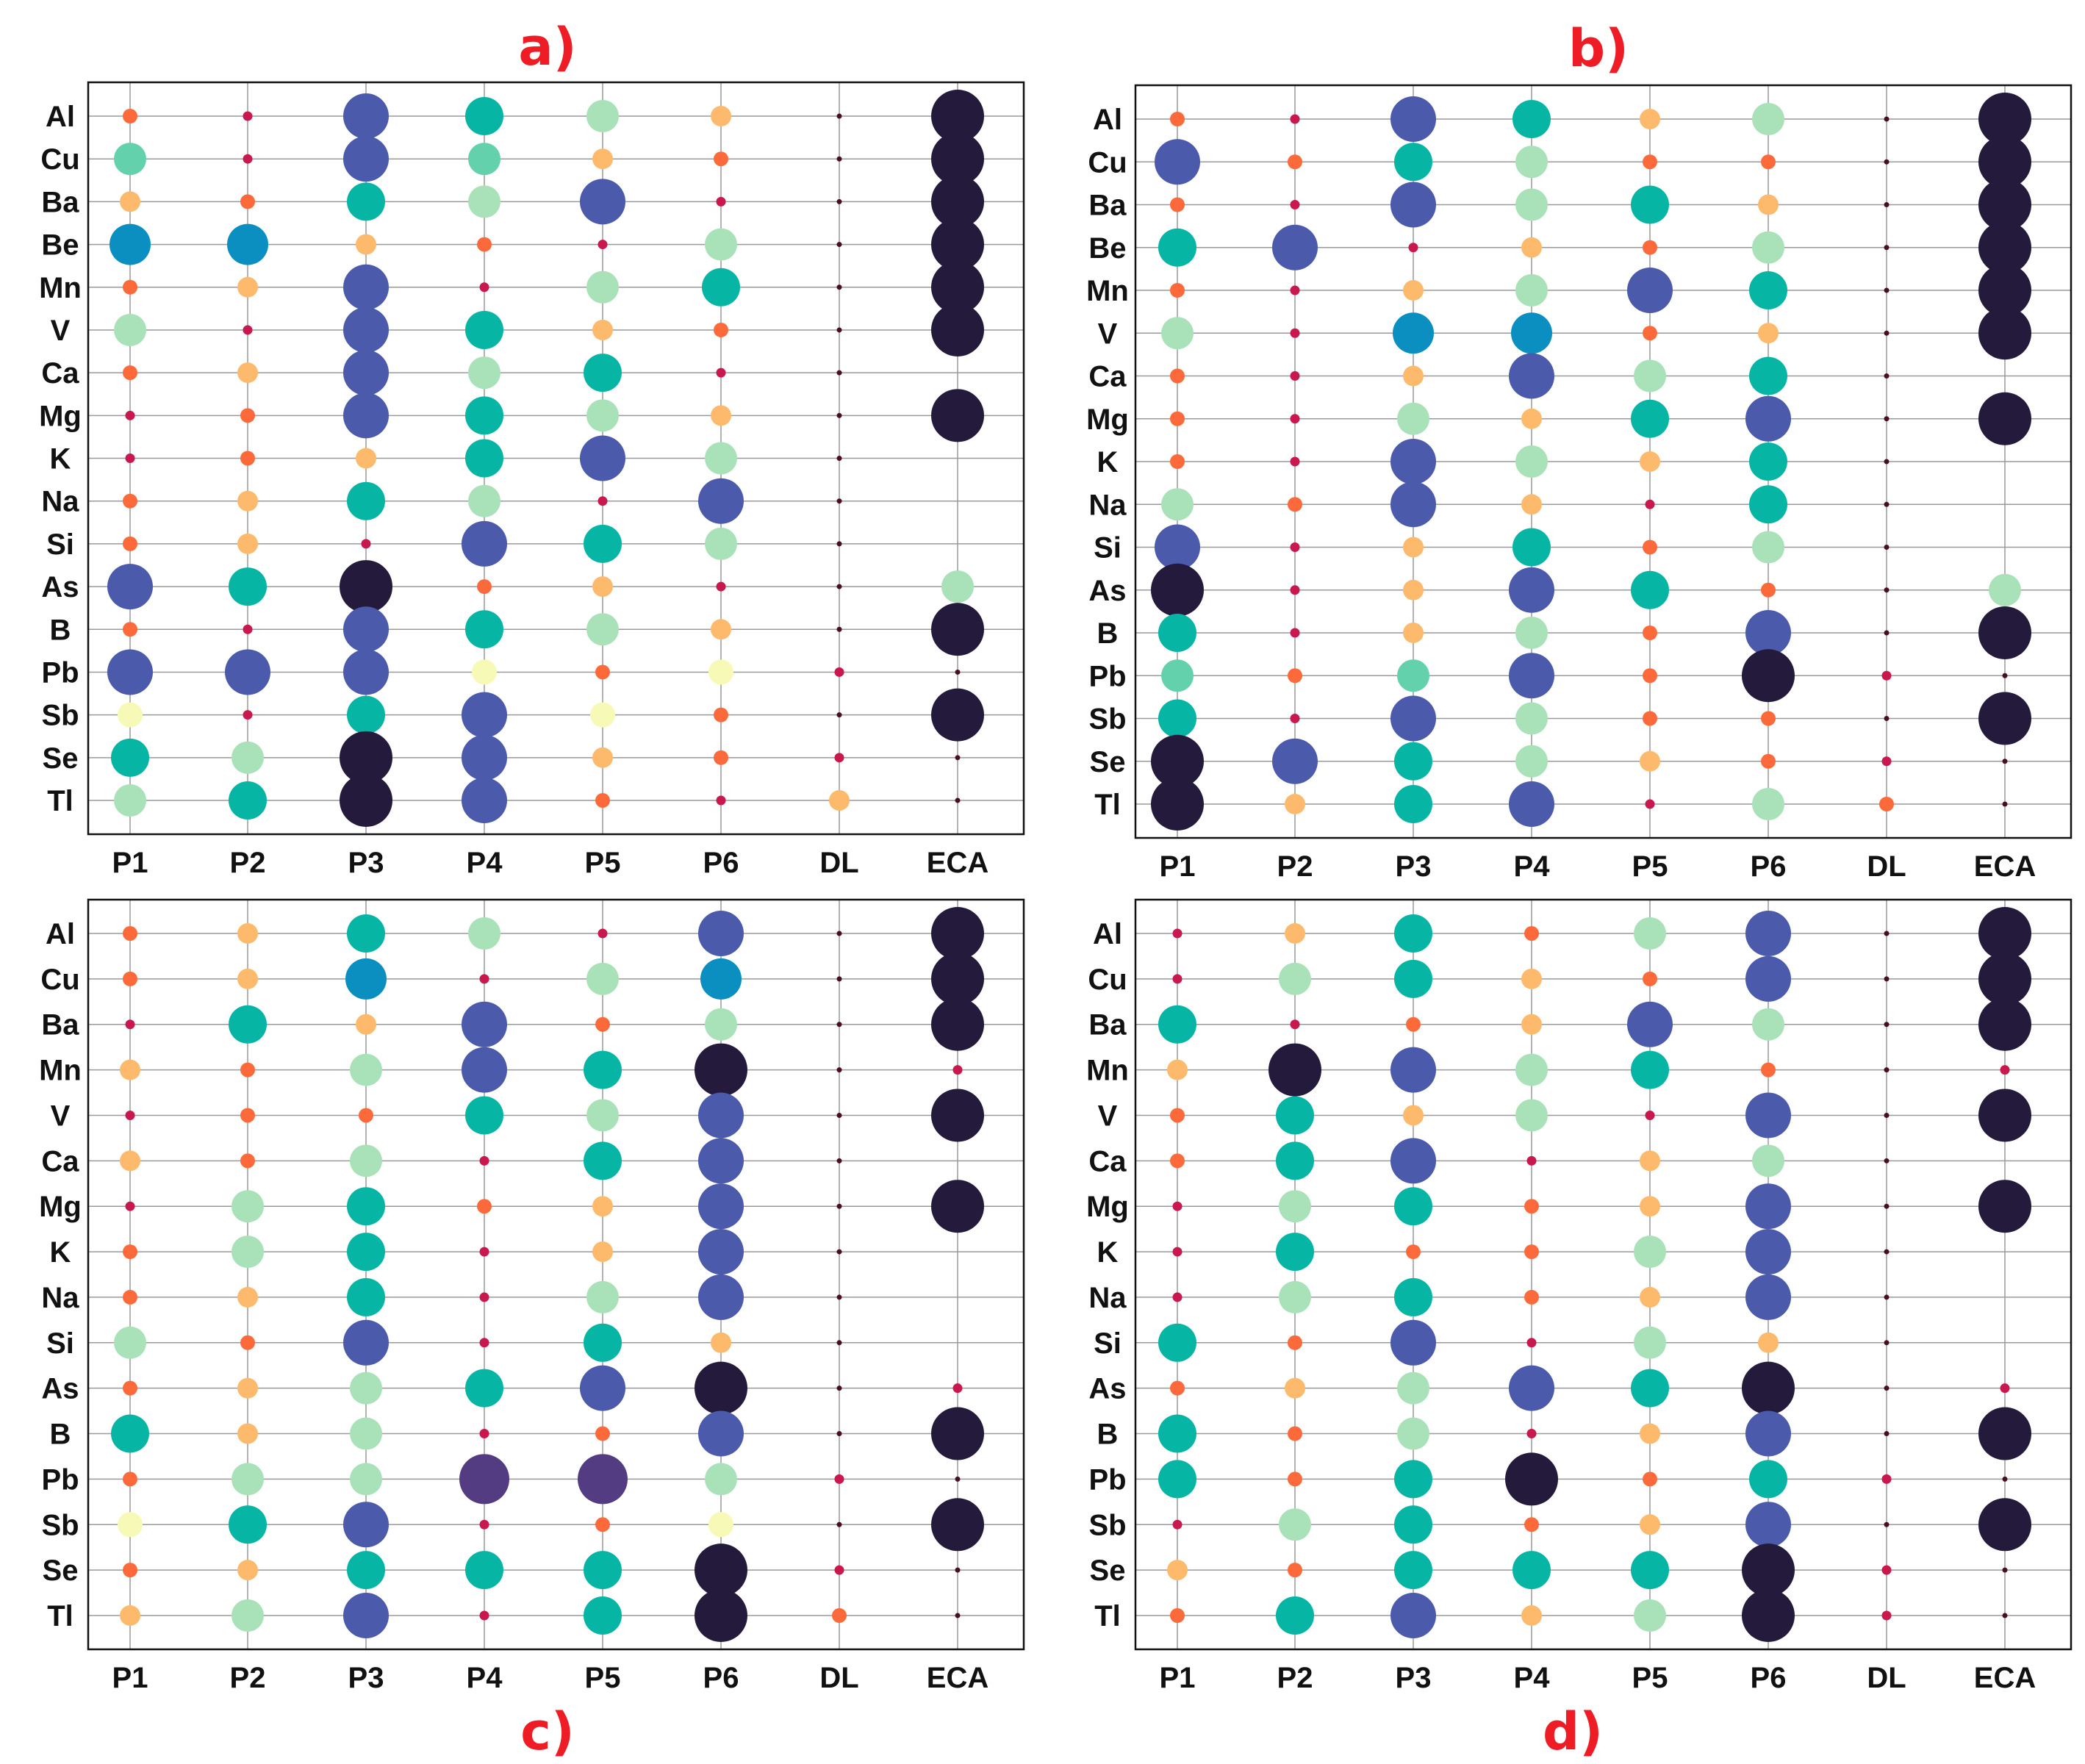 The width and height of the screenshot is (2085, 1764). Describe the element at coordinates (602, 501) in the screenshot. I see `panel-a-bubble-na-p5` at that location.